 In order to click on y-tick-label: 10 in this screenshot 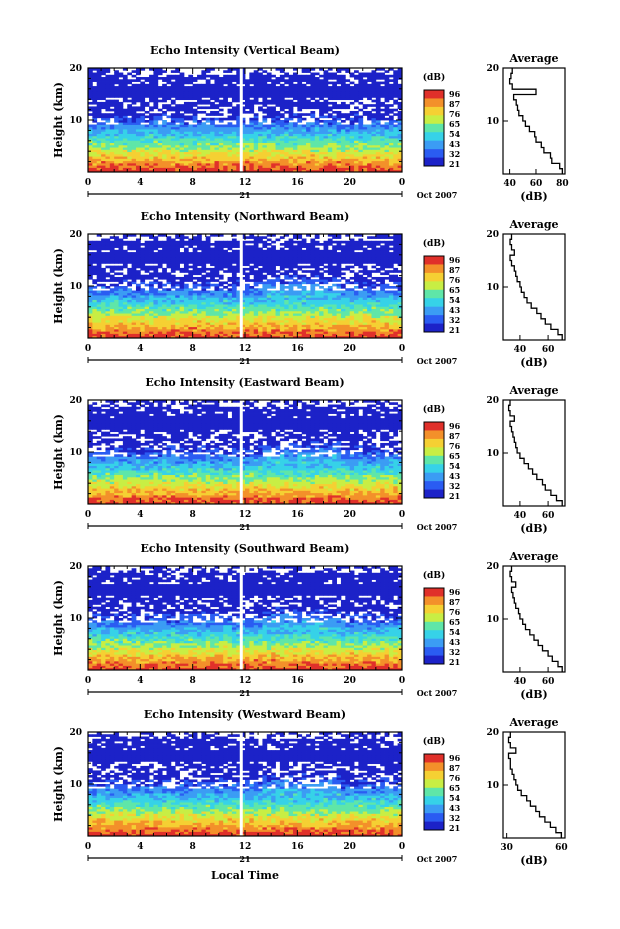, I will do `click(75, 785)`.